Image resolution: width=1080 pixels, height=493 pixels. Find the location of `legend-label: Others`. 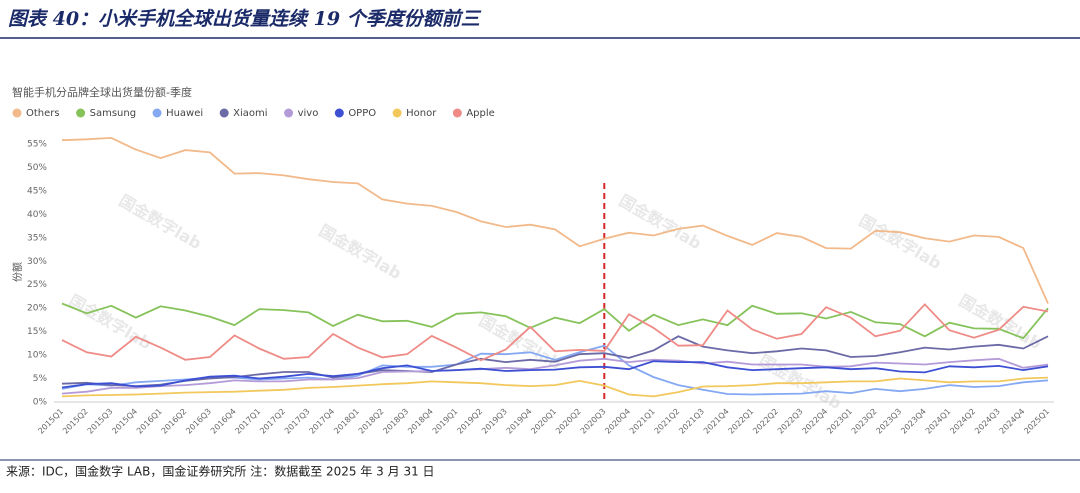

legend-label: Others is located at coordinates (43, 113).